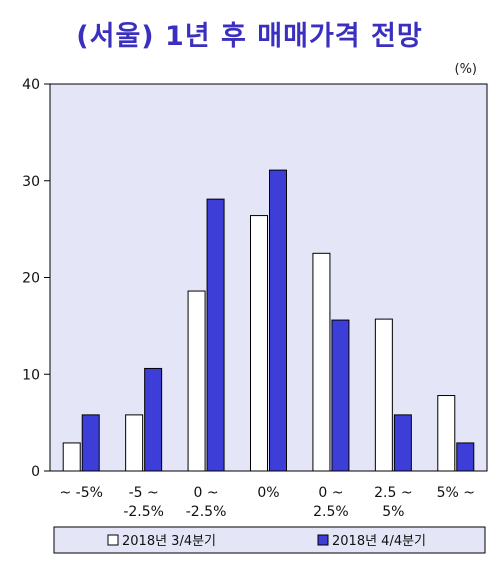 This screenshot has width=499, height=565. I want to click on x-category-label: 2.5%, so click(331, 512).